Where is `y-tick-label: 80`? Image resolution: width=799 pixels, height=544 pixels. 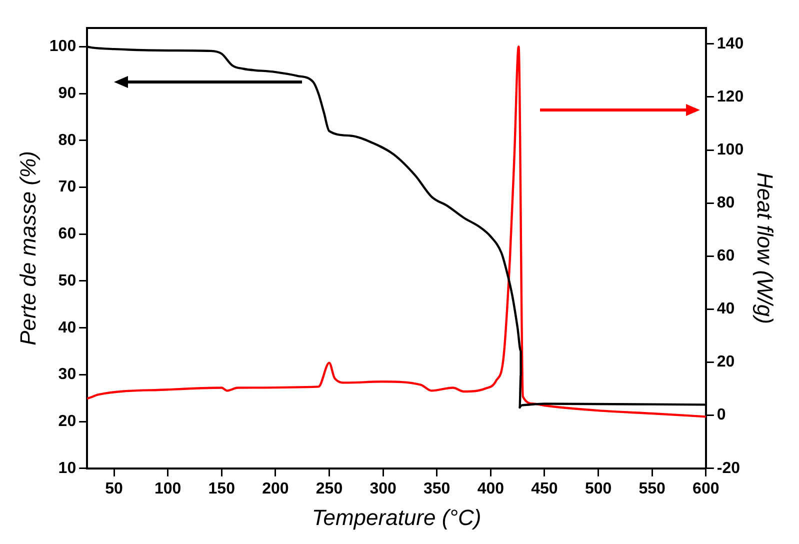 y-tick-label: 80 is located at coordinates (67, 140).